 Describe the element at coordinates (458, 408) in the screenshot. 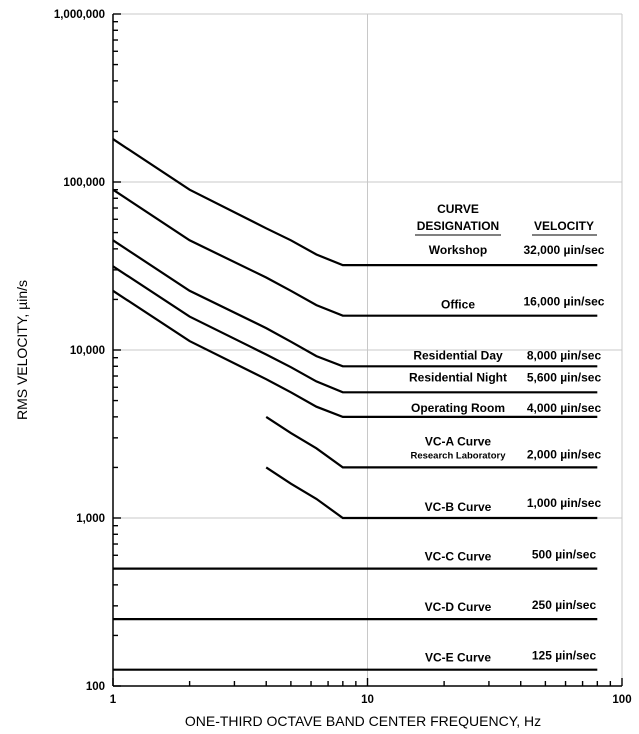

I see `curve-name-operating-room: Operating Room` at that location.